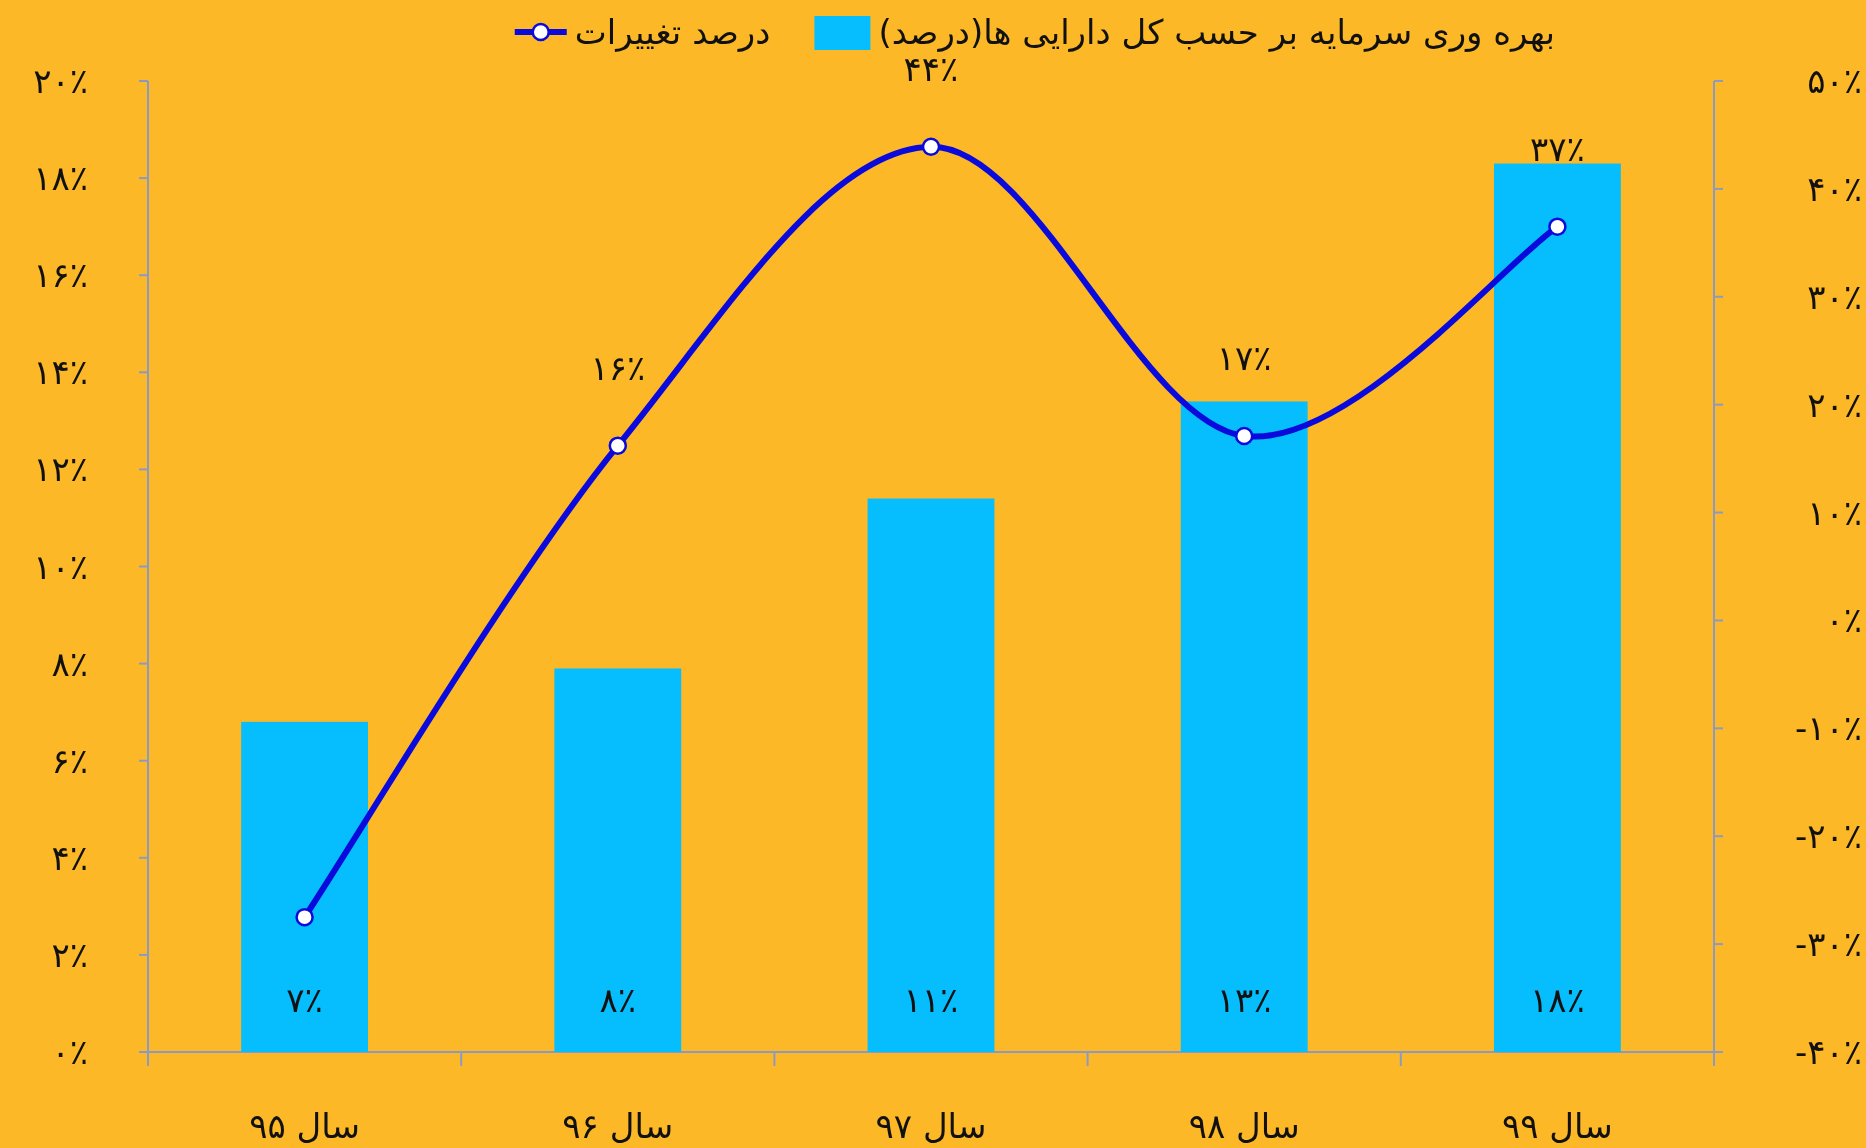 The height and width of the screenshot is (1148, 1866). What do you see at coordinates (1834, 404) in the screenshot?
I see `y2-tick-label: ۲۰٪` at bounding box center [1834, 404].